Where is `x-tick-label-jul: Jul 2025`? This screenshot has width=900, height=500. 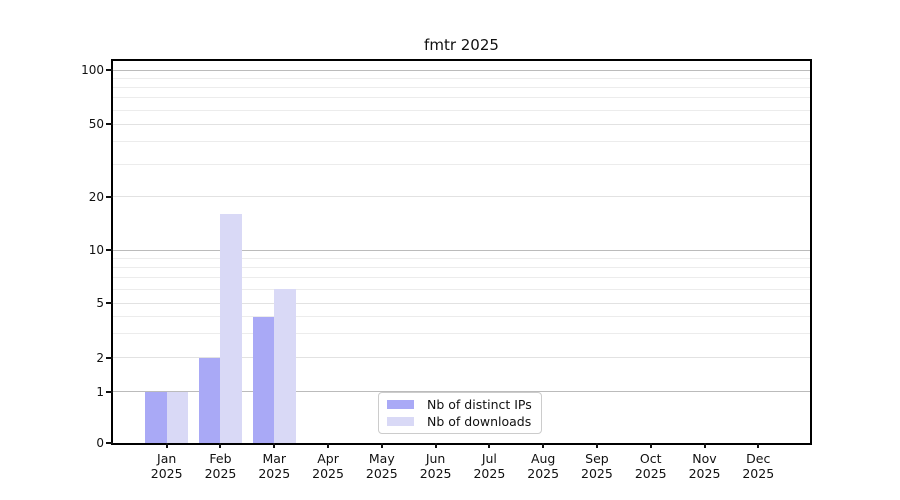 x-tick-label-jul: Jul 2025 is located at coordinates (489, 466).